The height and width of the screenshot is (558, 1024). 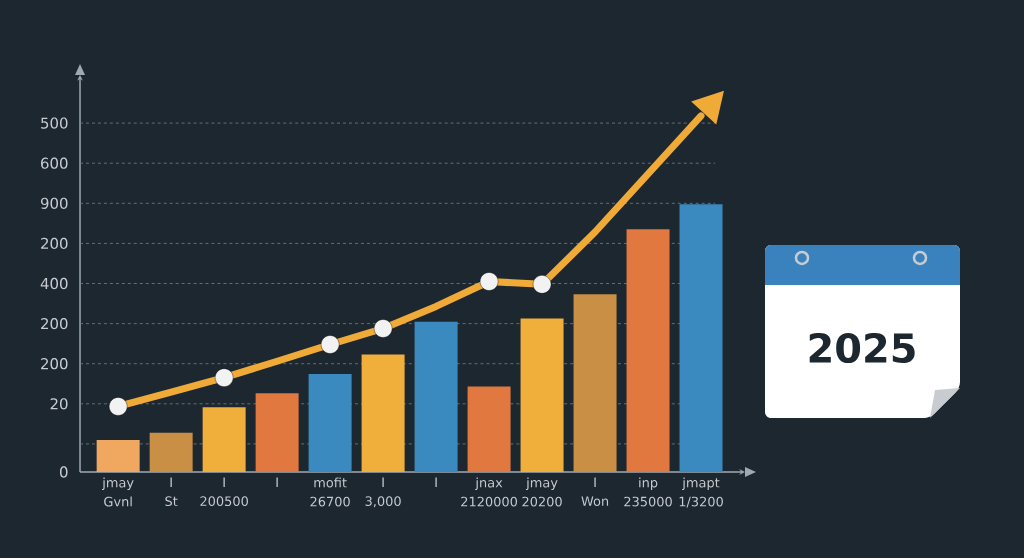 I want to click on x-tick-label: I 200500, so click(x=224, y=492).